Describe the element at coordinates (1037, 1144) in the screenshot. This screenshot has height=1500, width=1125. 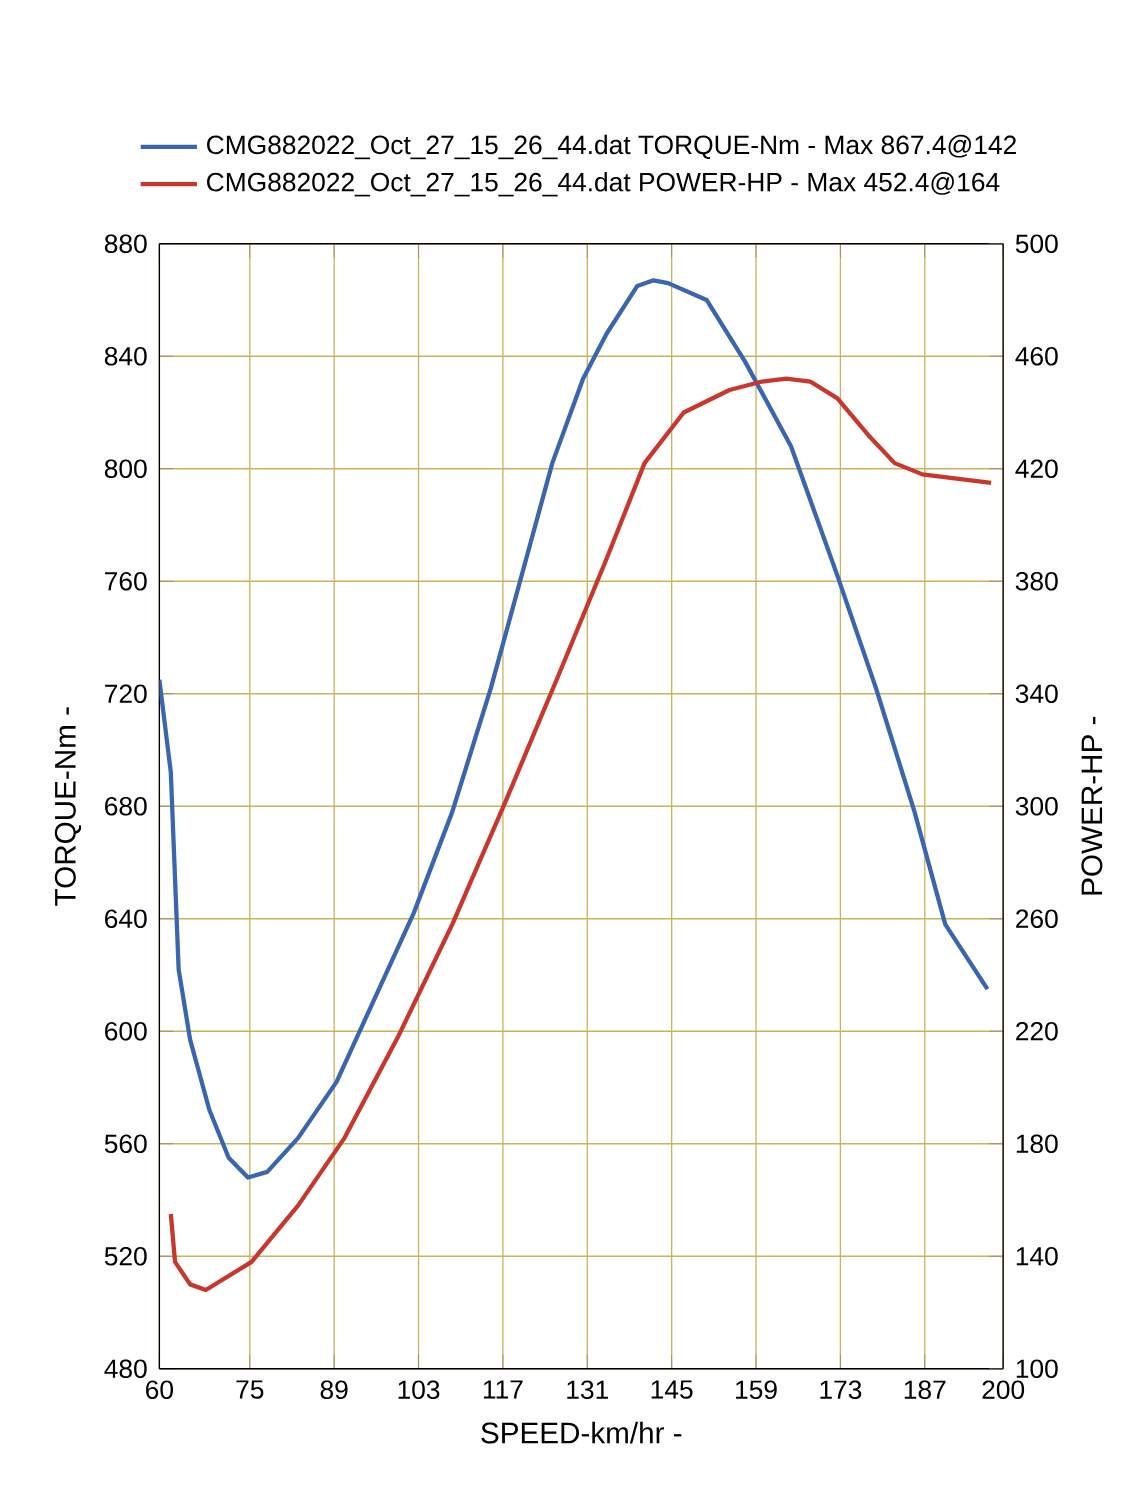
I see `y2-tick-label: 180` at that location.